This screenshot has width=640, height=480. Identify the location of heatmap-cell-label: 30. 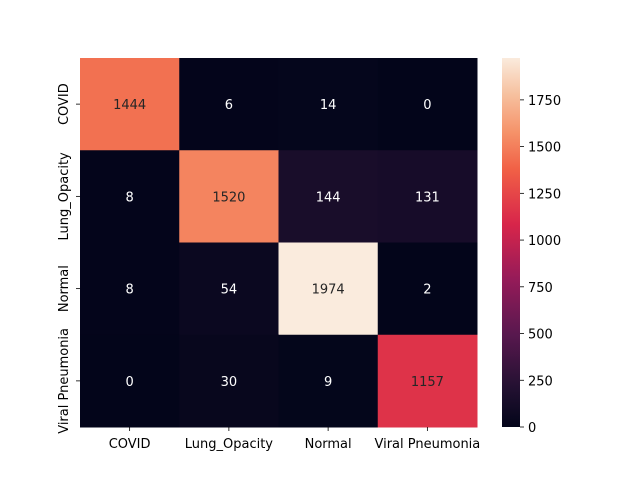
(229, 382).